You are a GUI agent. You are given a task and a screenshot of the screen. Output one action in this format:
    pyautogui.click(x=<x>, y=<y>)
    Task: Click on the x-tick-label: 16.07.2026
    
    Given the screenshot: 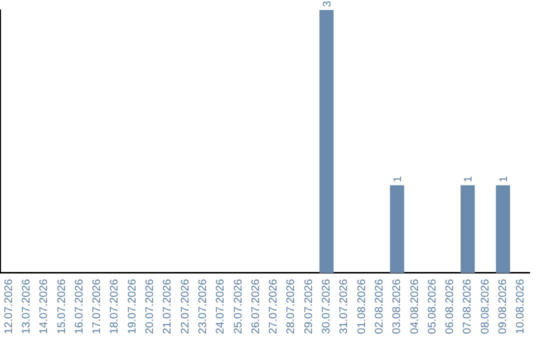 What is the action you would take?
    pyautogui.click(x=79, y=306)
    